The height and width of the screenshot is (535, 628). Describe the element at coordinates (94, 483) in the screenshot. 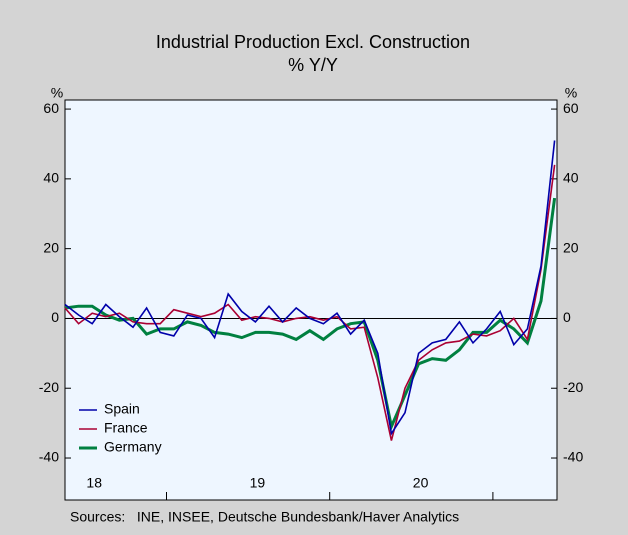

I see `x-tick-label: 18` at that location.